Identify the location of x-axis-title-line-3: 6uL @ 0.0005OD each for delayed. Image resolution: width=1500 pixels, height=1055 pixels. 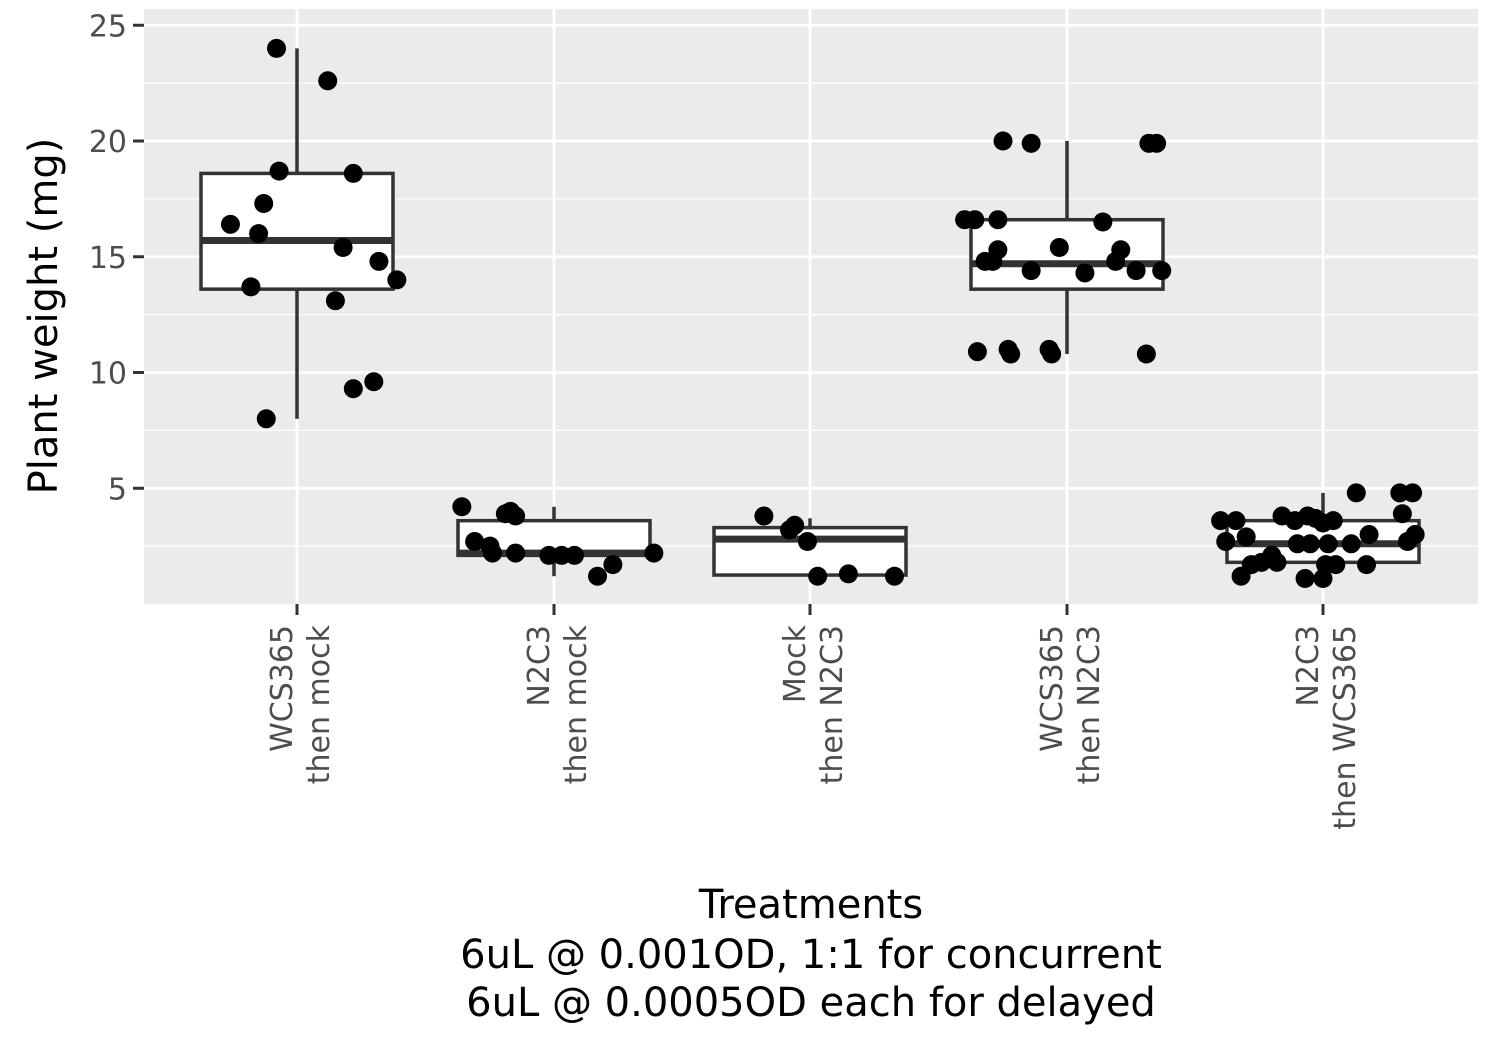
(811, 1003).